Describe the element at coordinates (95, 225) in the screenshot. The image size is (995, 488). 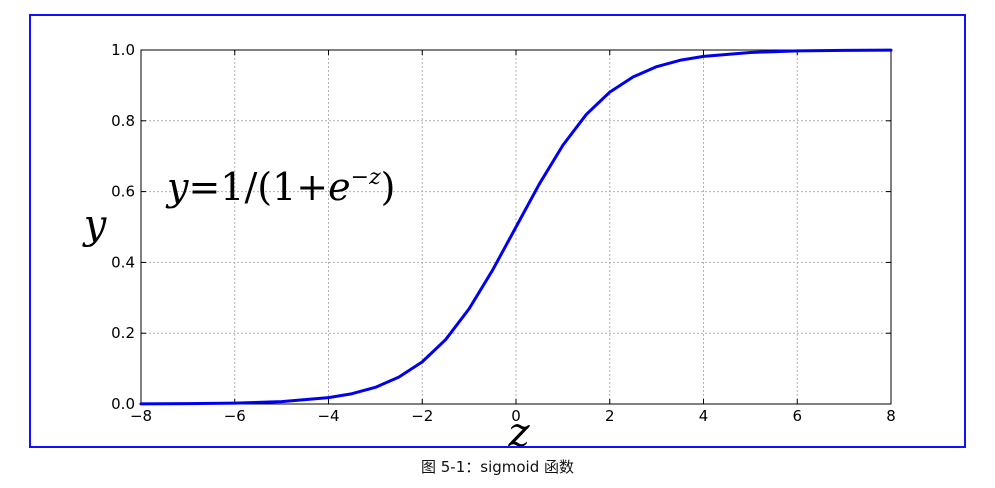
I see `y-axis-label: y` at that location.